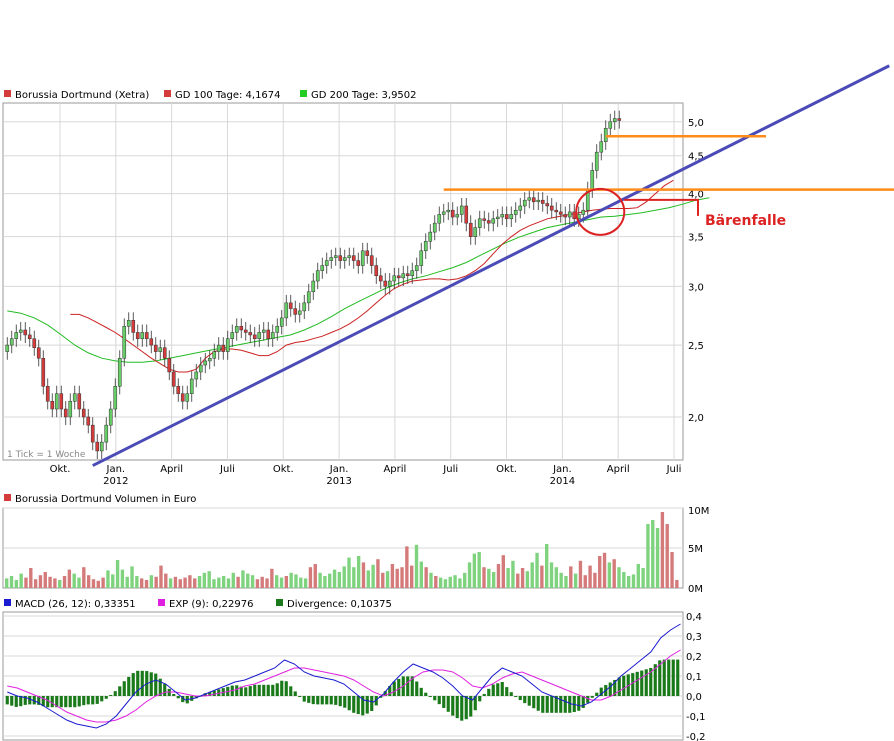 This screenshot has width=894, height=741. What do you see at coordinates (339, 604) in the screenshot?
I see `legend-divergence: Divergence: 0,10375` at bounding box center [339, 604].